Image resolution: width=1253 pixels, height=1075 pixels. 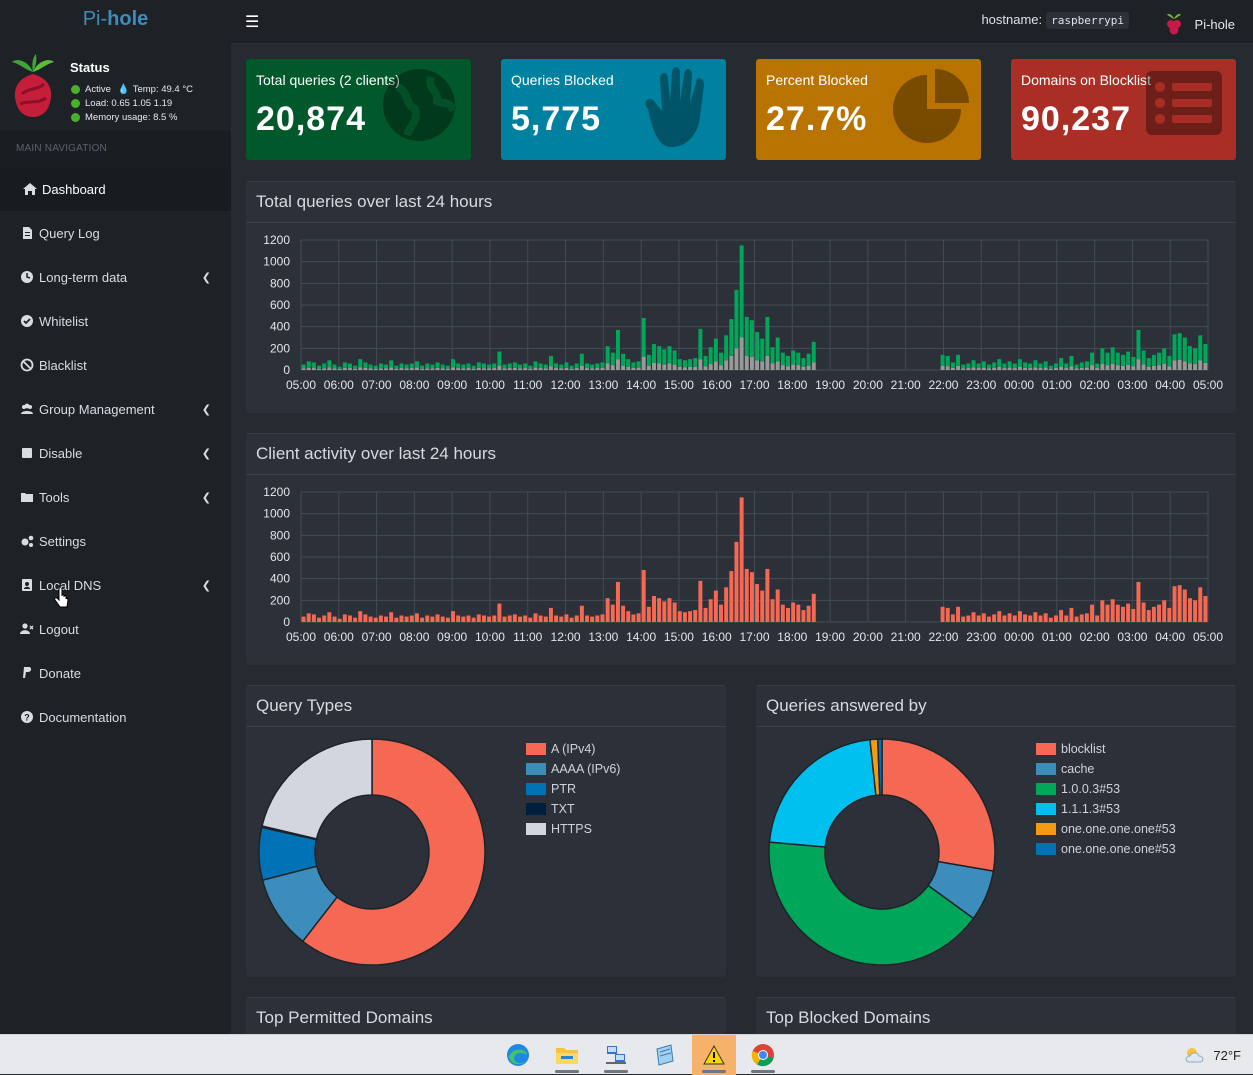 I want to click on nav-item-group-management: Group Management ❮, so click(x=115, y=409).